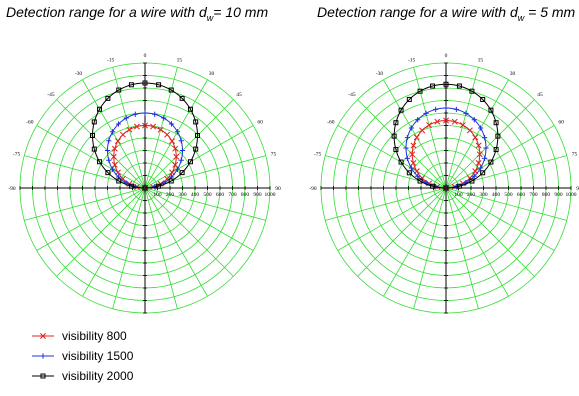 This screenshot has height=396, width=579. Describe the element at coordinates (180, 61) in the screenshot. I see `angle-tick-label: 15` at that location.